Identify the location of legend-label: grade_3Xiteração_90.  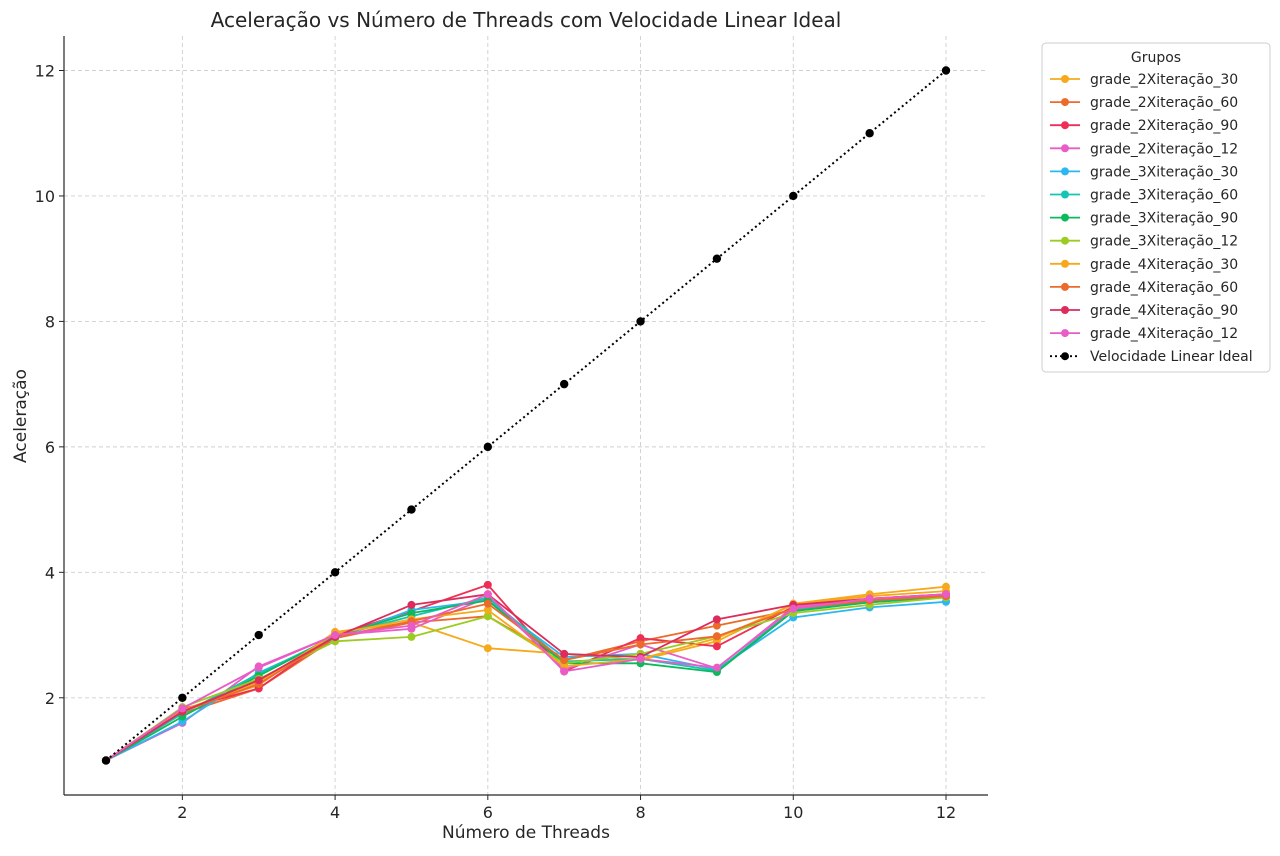
(1164, 219).